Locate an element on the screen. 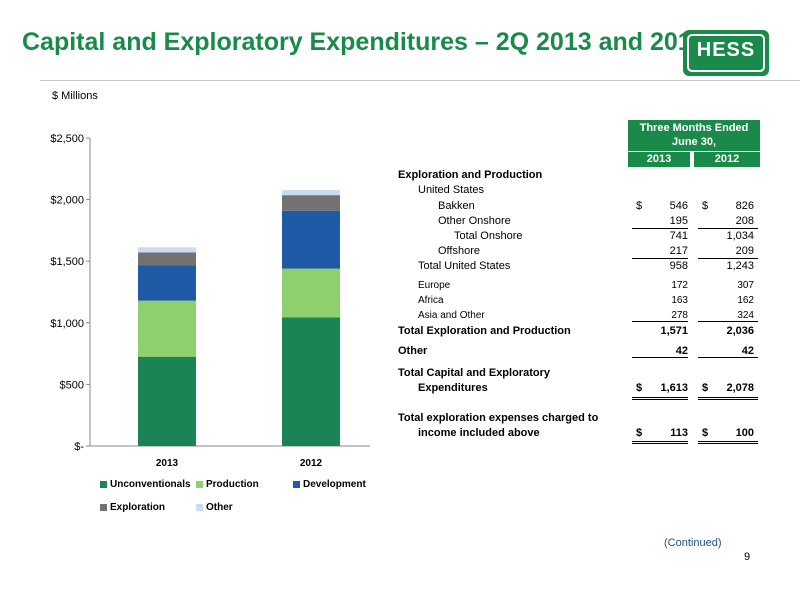  bar-segment-exploration-2013 is located at coordinates (167, 259).